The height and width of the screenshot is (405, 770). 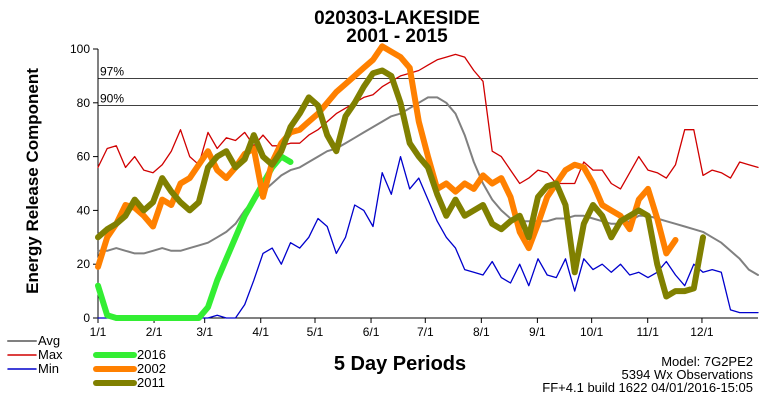 What do you see at coordinates (80, 49) in the screenshot?
I see `y-tick-label: 100` at bounding box center [80, 49].